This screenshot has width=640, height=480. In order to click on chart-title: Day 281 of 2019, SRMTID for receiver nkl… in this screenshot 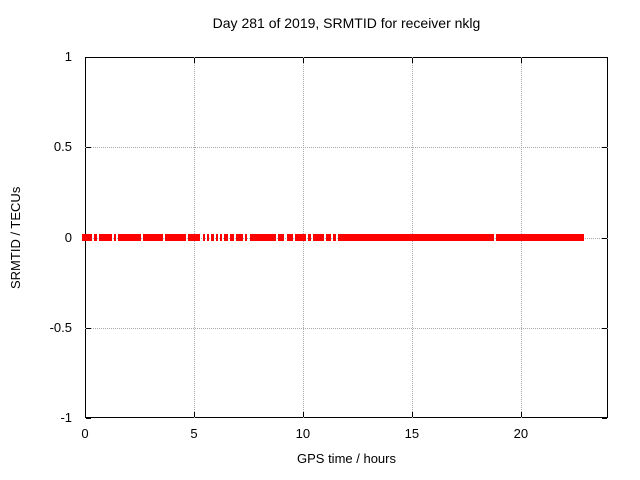, I will do `click(346, 23)`.